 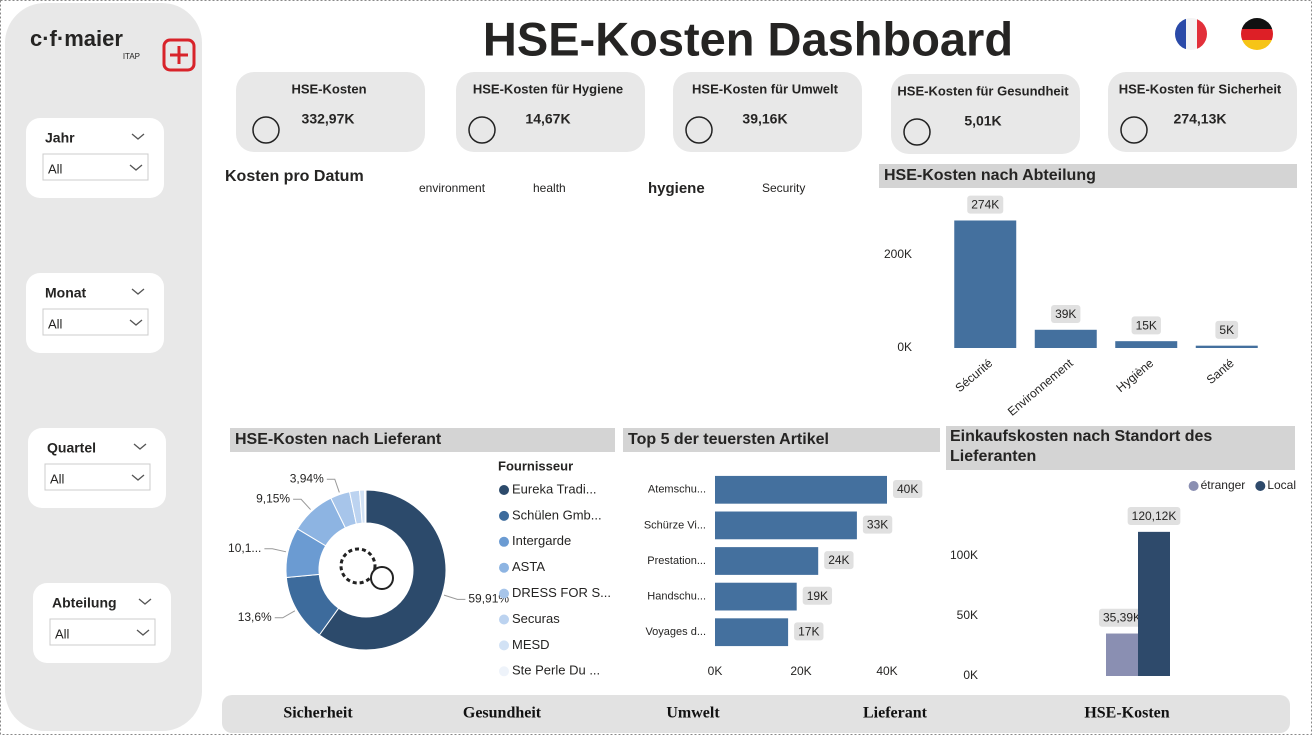 What do you see at coordinates (328, 119) in the screenshot?
I see `kpi-value: 332,97K` at bounding box center [328, 119].